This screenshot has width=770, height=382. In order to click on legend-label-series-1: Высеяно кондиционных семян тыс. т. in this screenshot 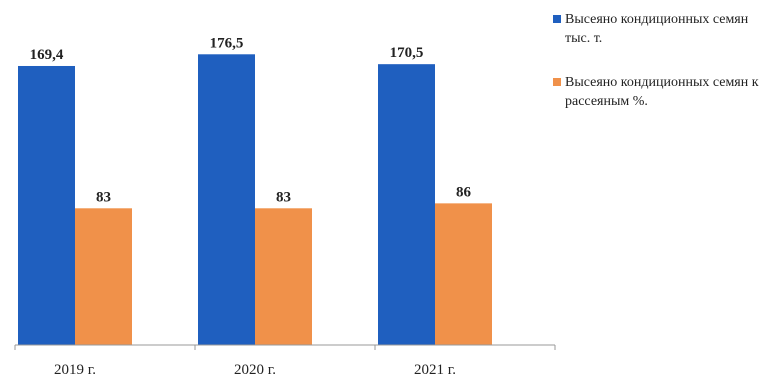, I will do `click(657, 29)`.